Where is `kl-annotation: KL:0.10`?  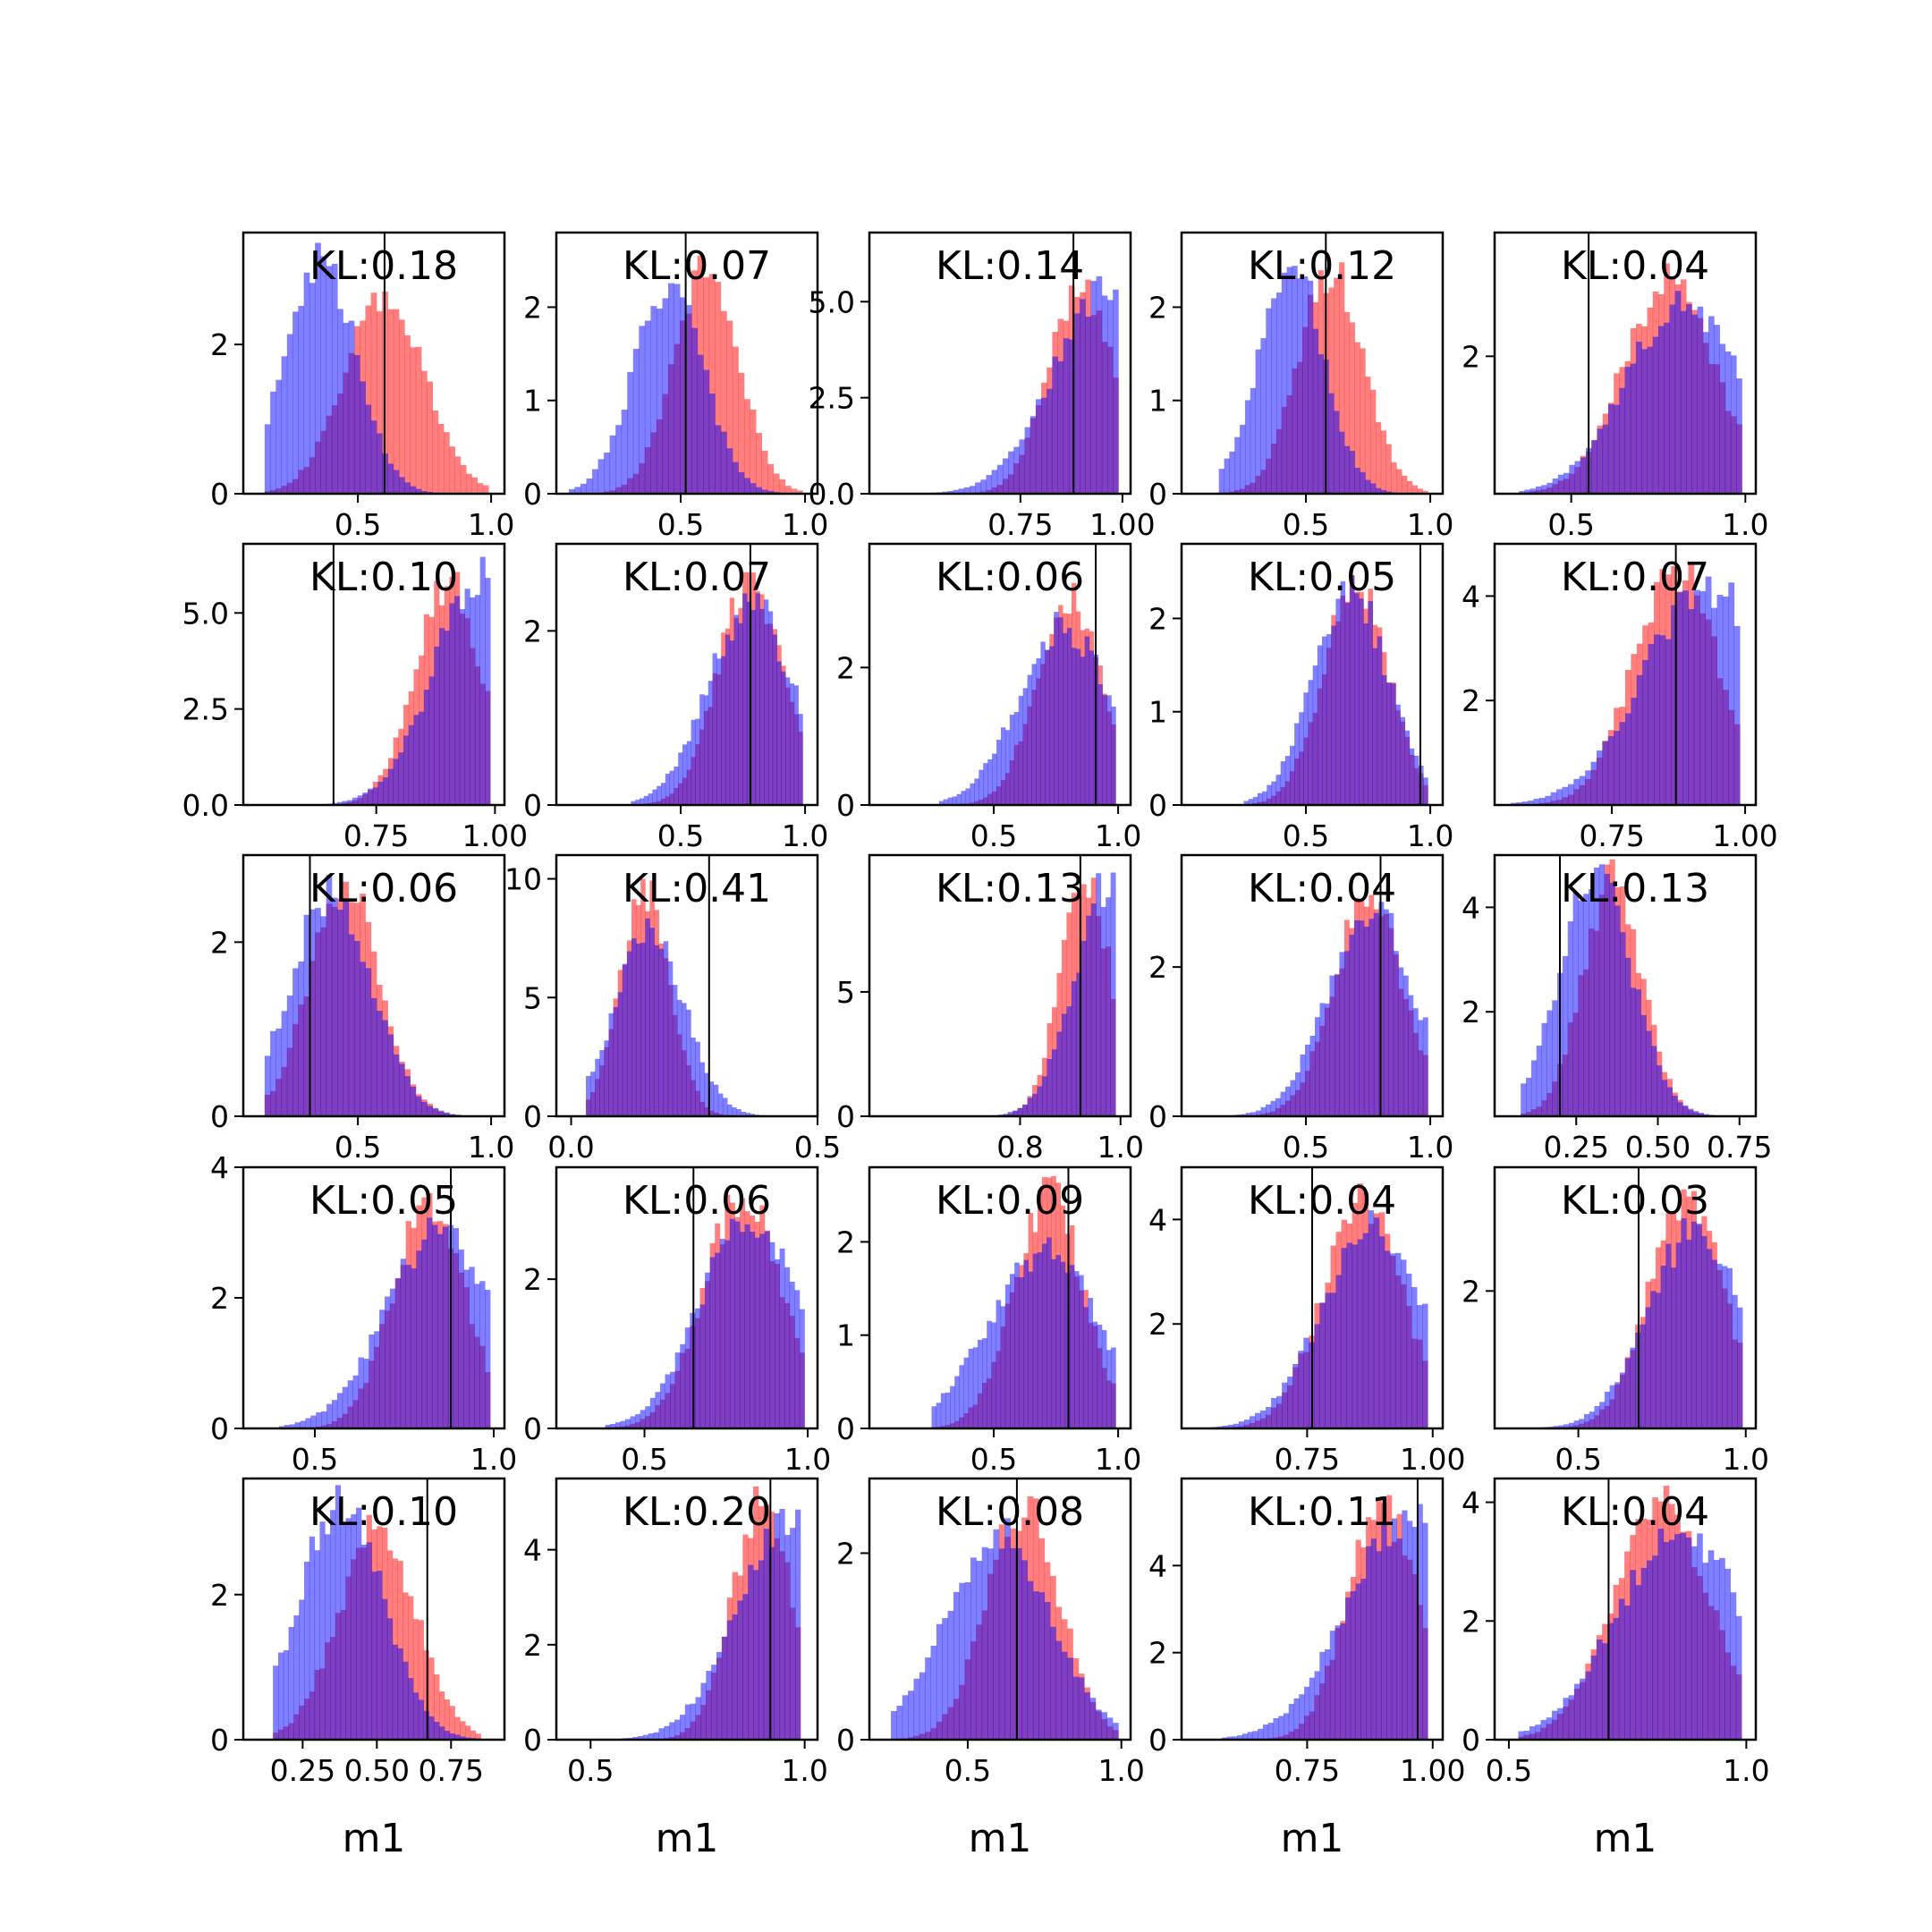 kl-annotation: KL:0.10 is located at coordinates (383, 577).